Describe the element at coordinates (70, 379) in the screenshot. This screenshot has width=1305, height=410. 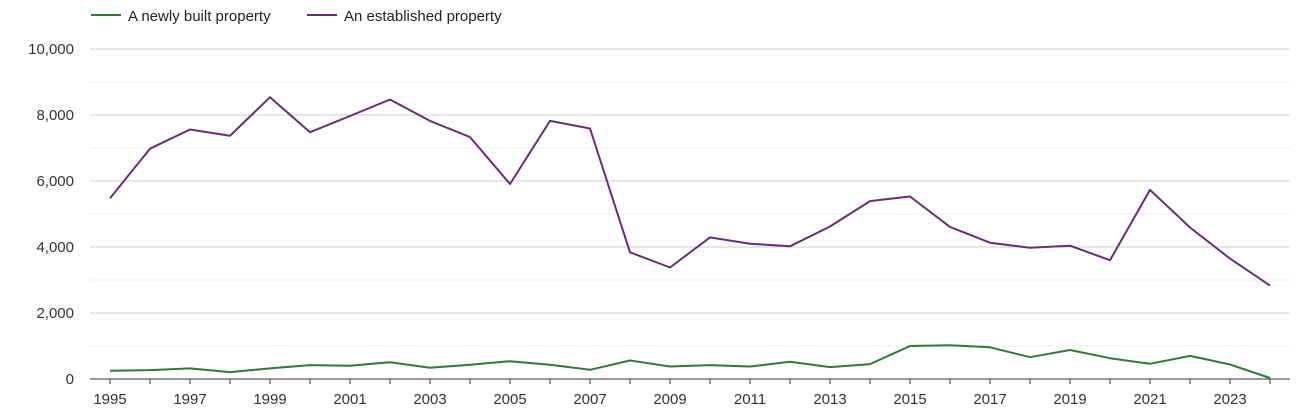
I see `y-tick-label: 0` at that location.